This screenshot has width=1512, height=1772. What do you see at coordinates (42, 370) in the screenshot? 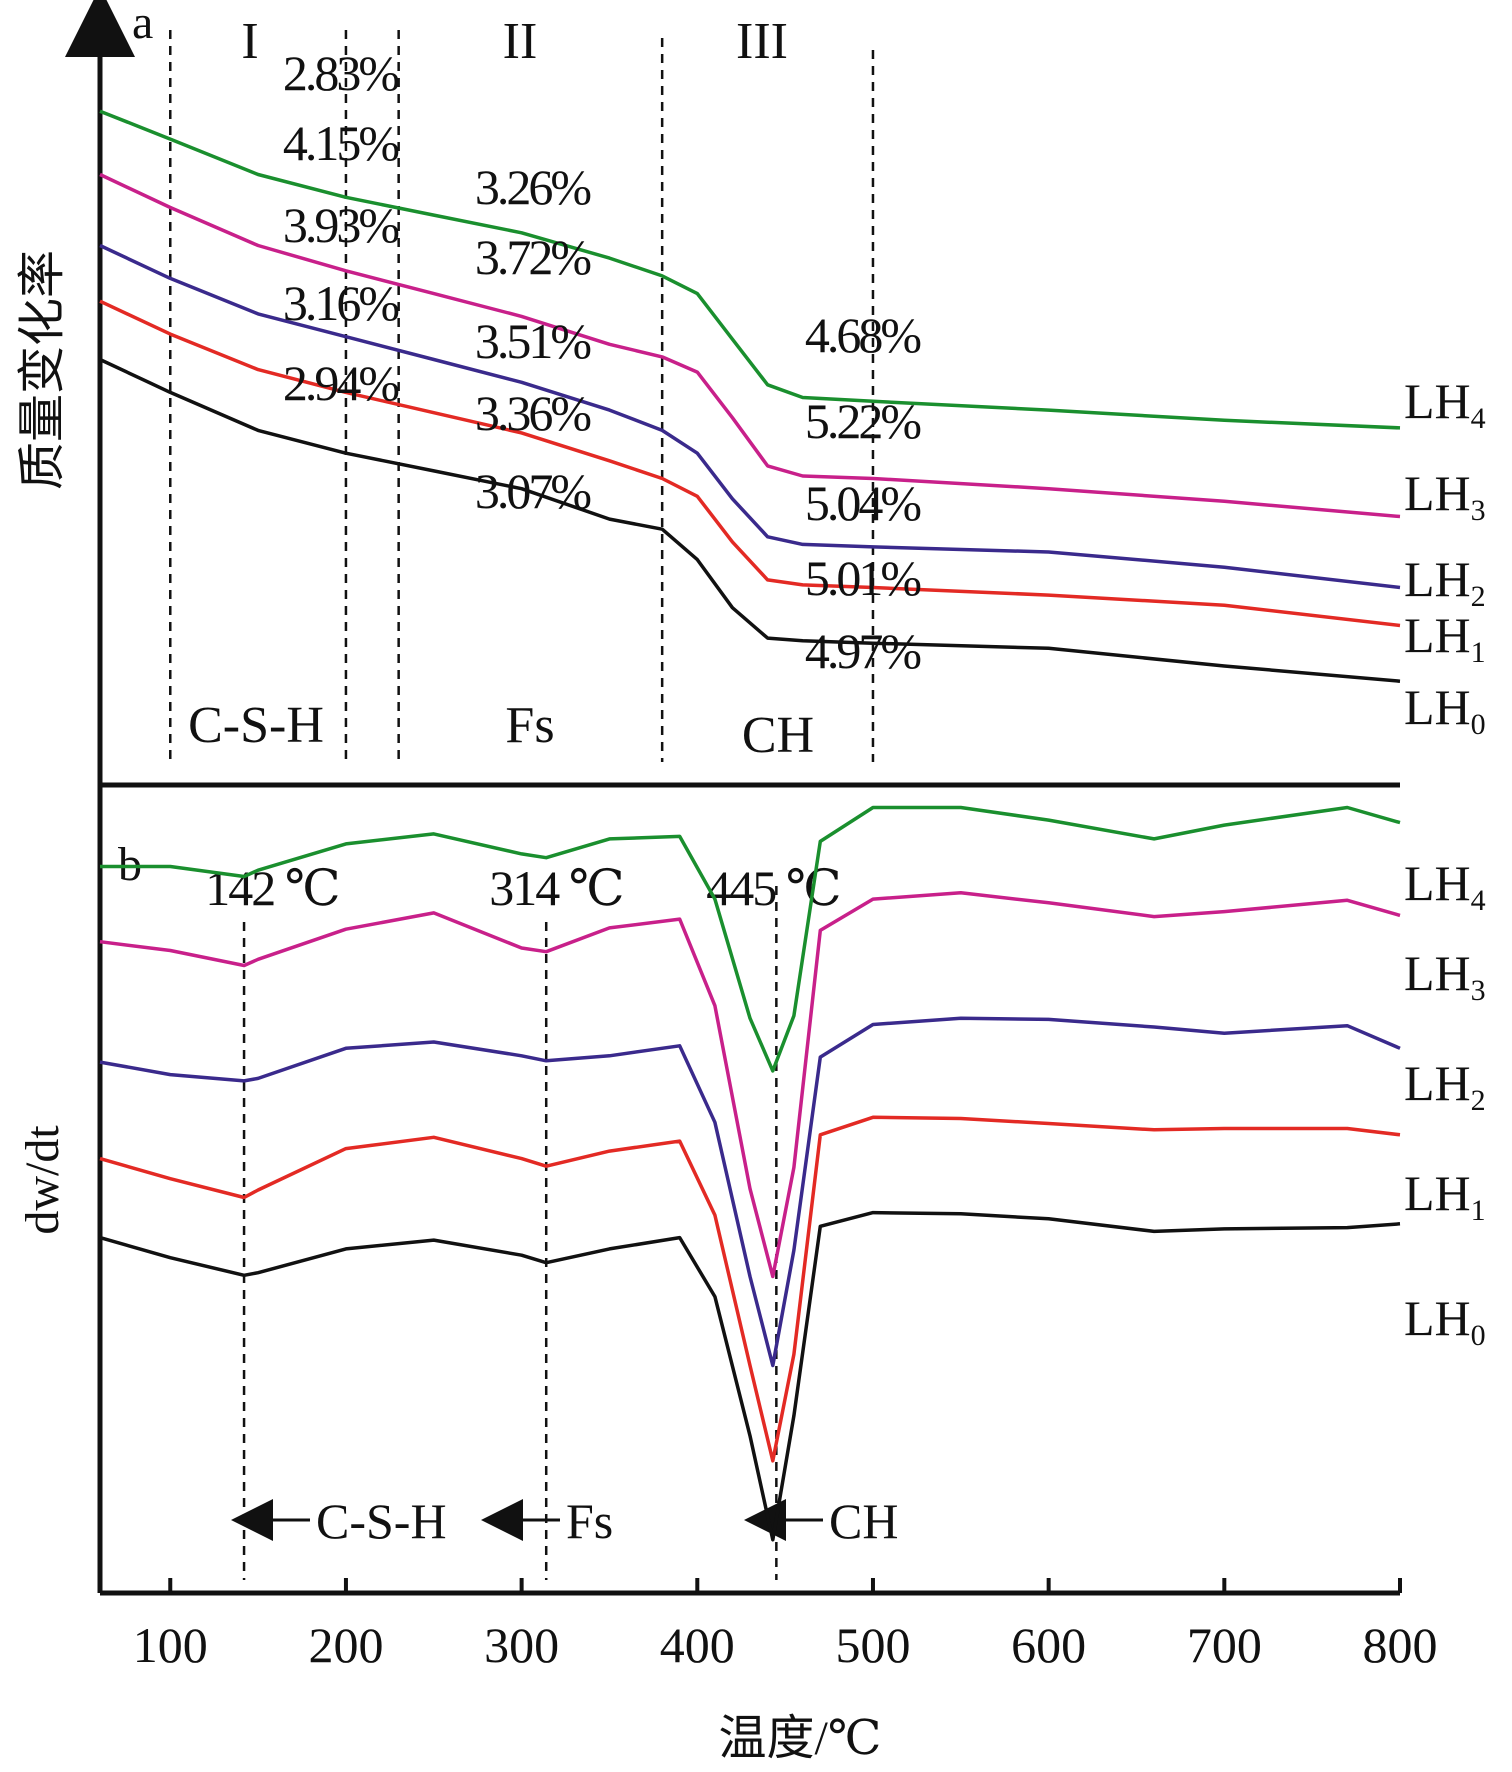
I see `y-axis-title-a: 质量变化率` at bounding box center [42, 370].